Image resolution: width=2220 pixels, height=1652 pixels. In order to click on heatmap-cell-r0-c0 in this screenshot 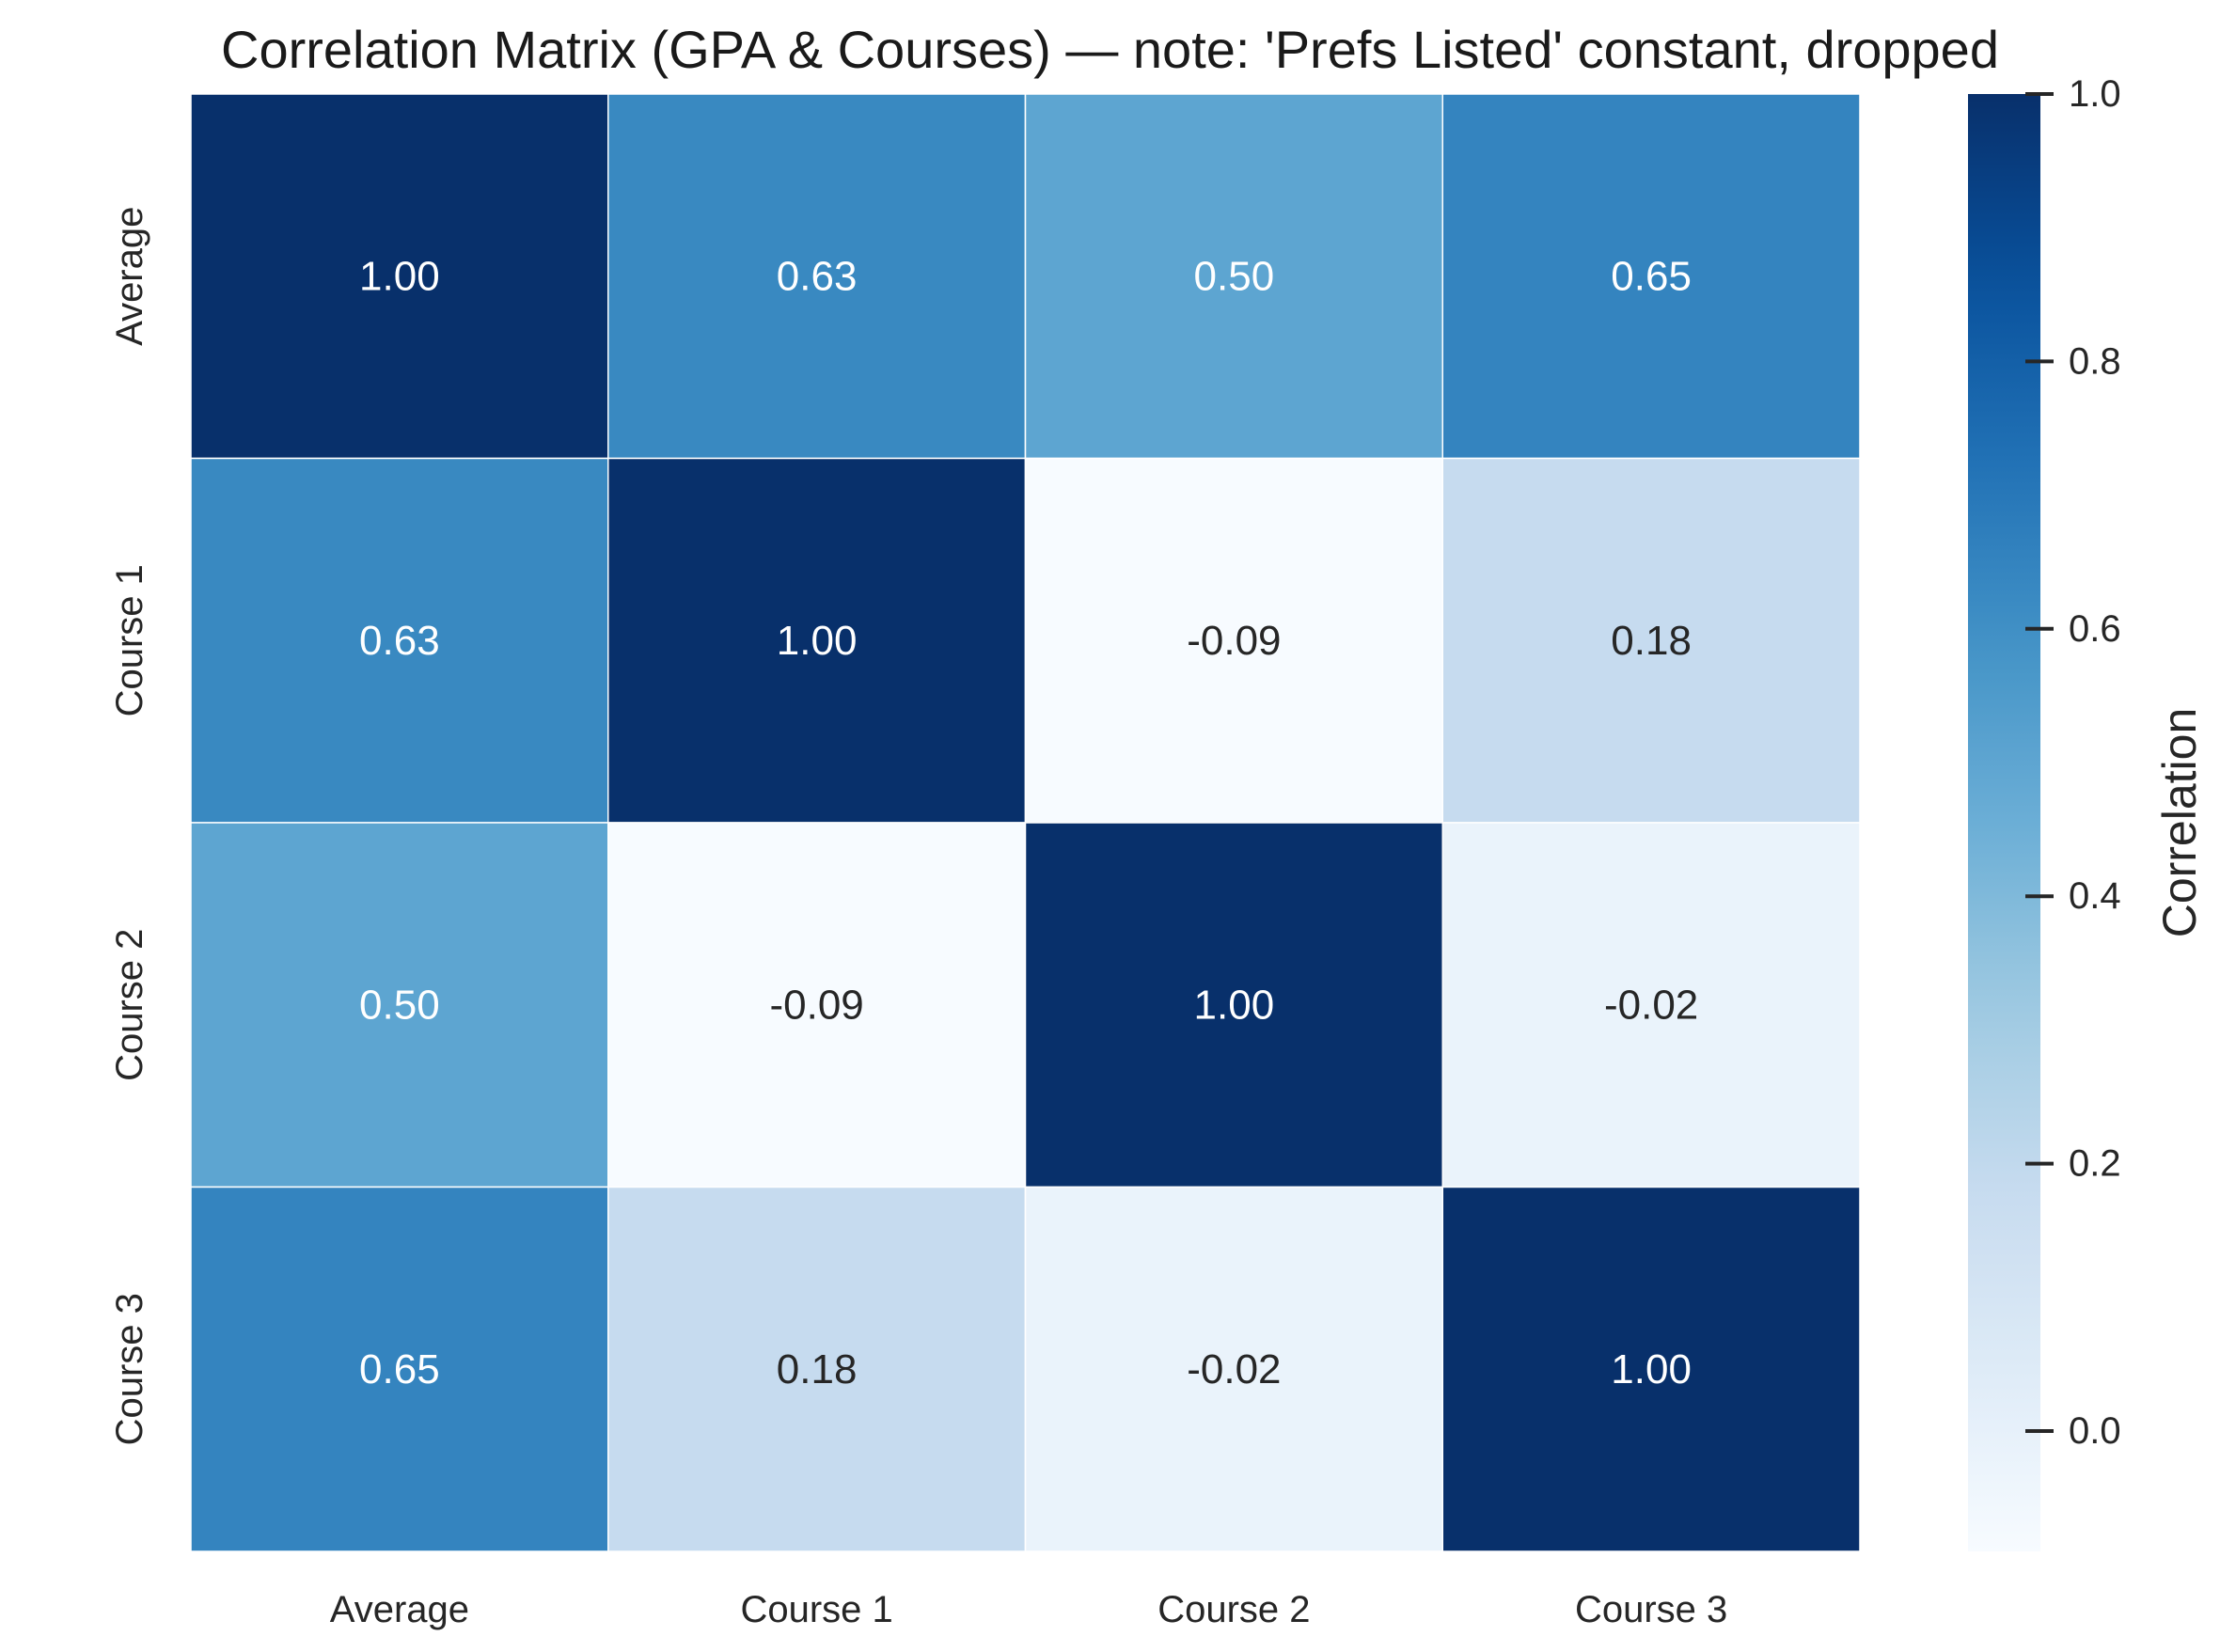, I will do `click(399, 276)`.